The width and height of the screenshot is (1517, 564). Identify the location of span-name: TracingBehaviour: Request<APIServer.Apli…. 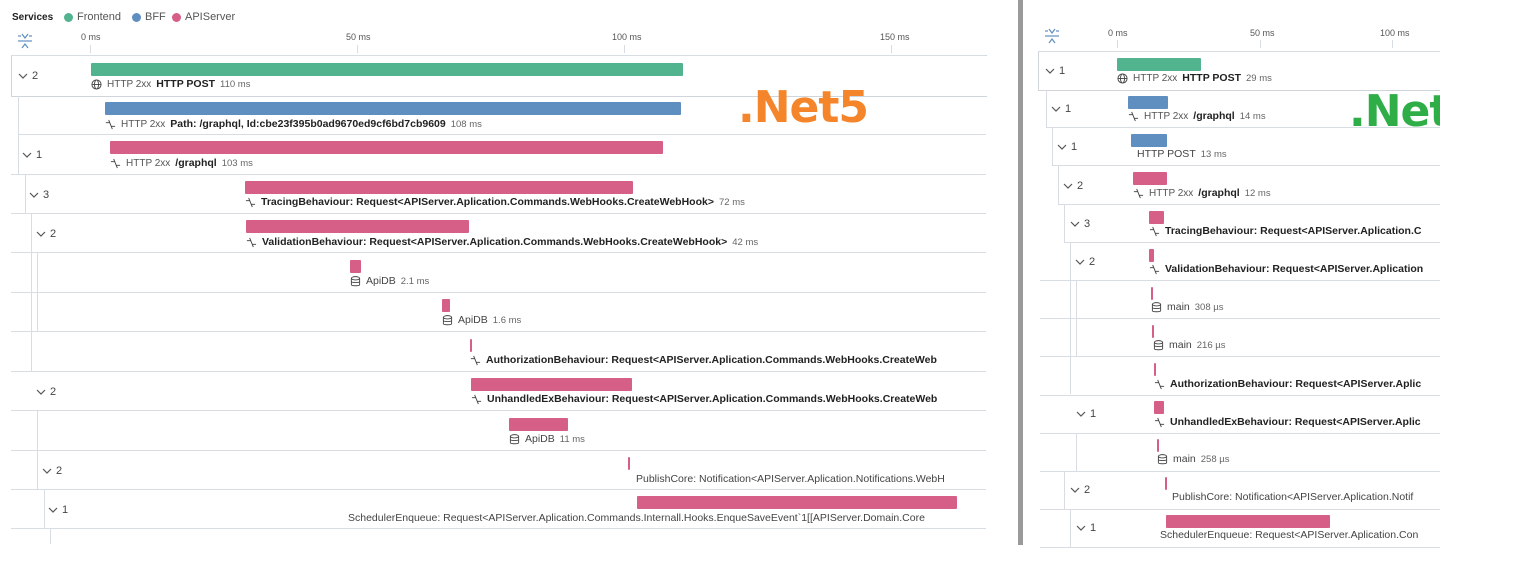
(1293, 231).